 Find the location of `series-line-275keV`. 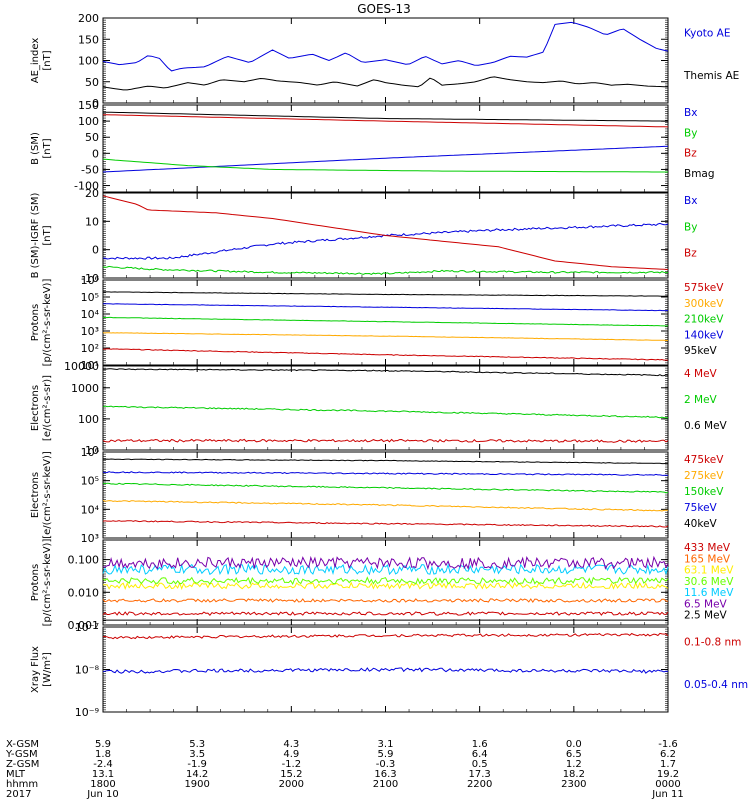

series-line-275keV is located at coordinates (385, 505).